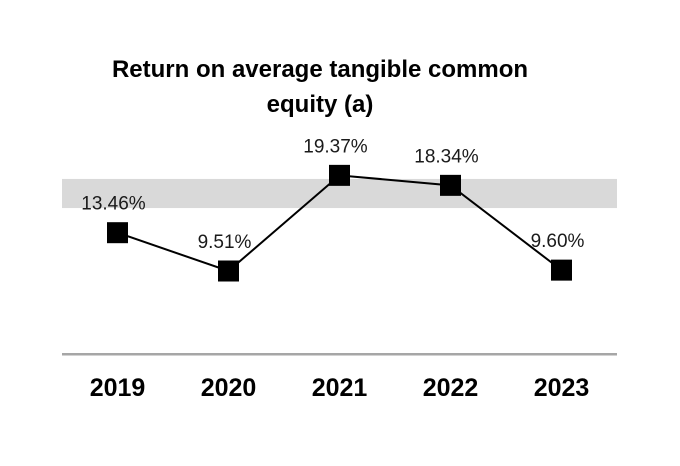  Describe the element at coordinates (229, 388) in the screenshot. I see `x-tick-2020: 2020` at that location.